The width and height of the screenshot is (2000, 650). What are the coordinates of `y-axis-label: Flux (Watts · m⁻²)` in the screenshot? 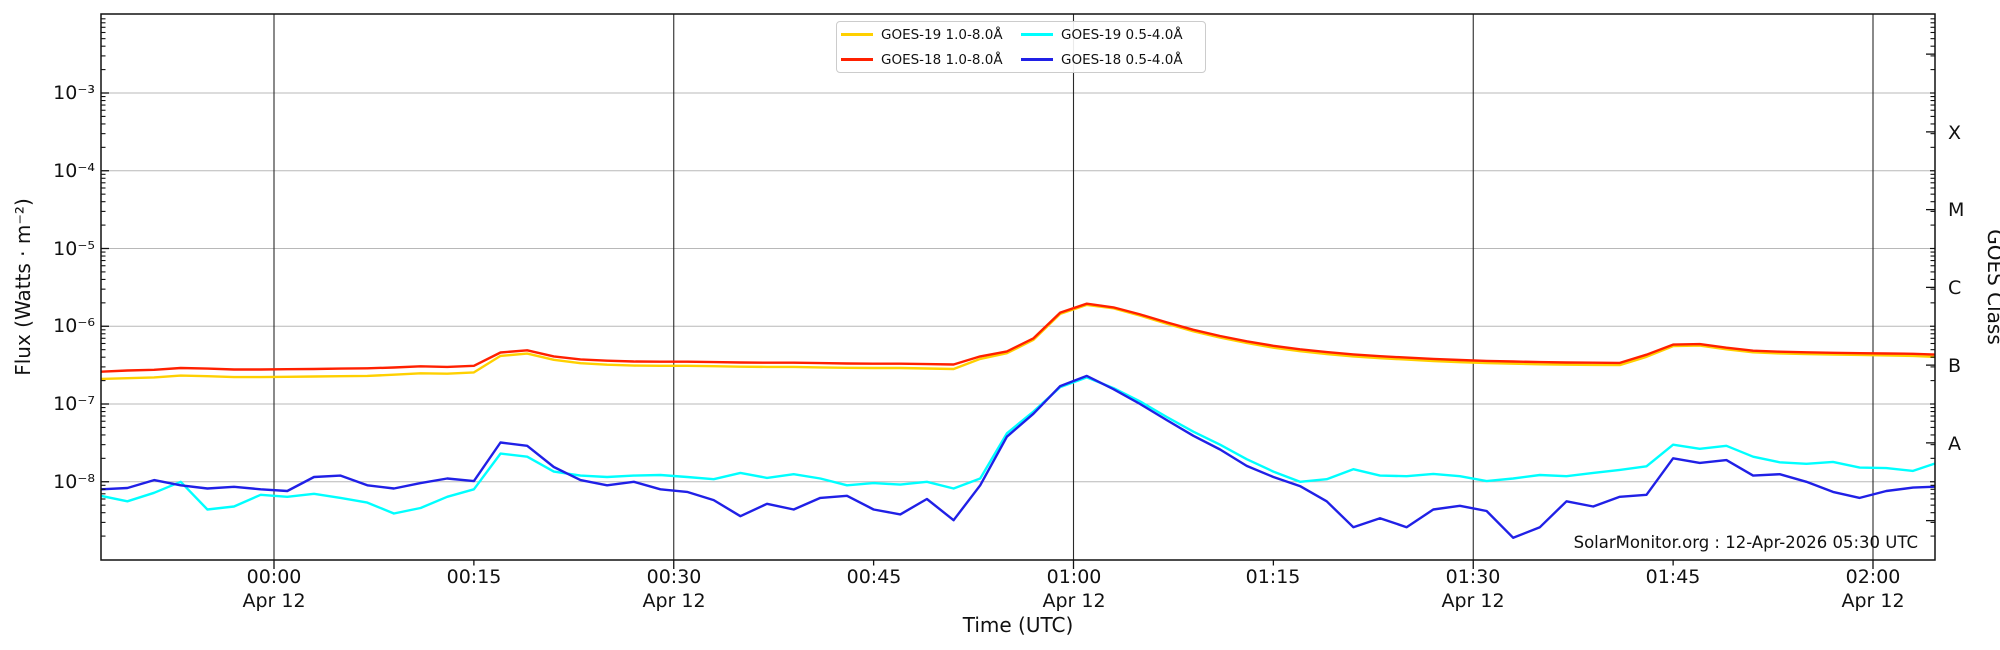 It's located at (23, 287).